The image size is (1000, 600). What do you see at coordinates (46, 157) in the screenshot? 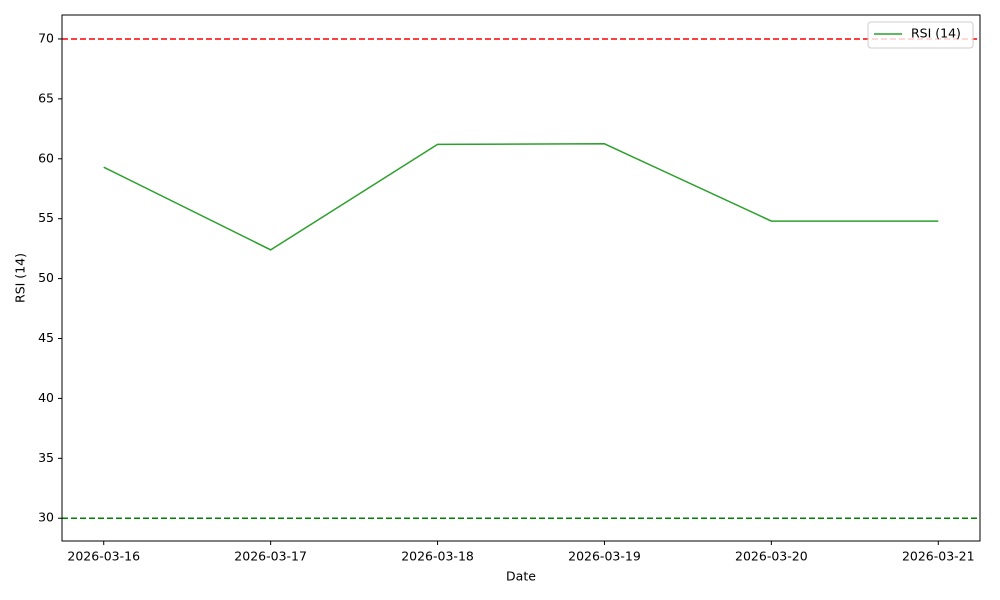
I see `y-tick-label: 60` at bounding box center [46, 157].